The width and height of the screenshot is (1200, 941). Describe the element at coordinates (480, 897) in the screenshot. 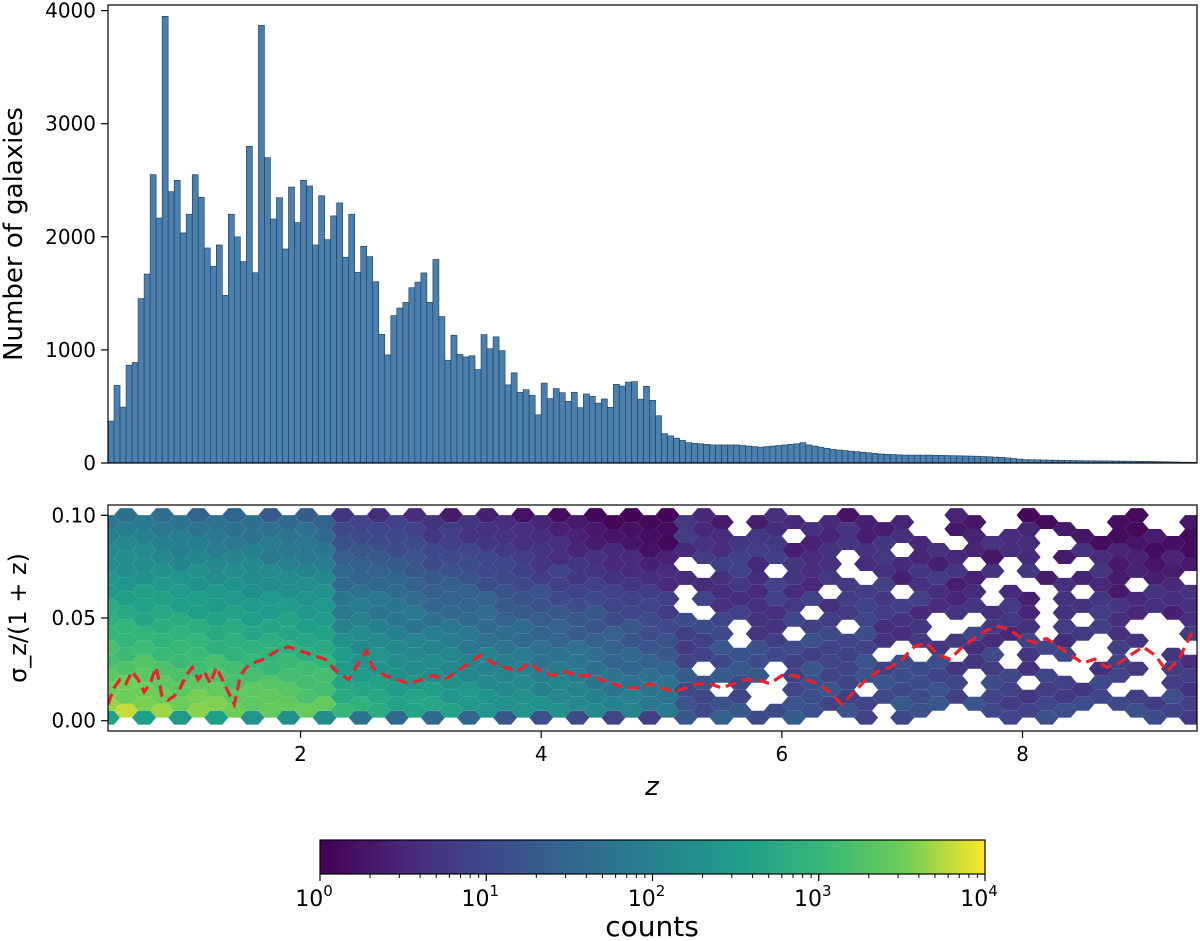

I see `colorbar-tick-label: 101` at that location.